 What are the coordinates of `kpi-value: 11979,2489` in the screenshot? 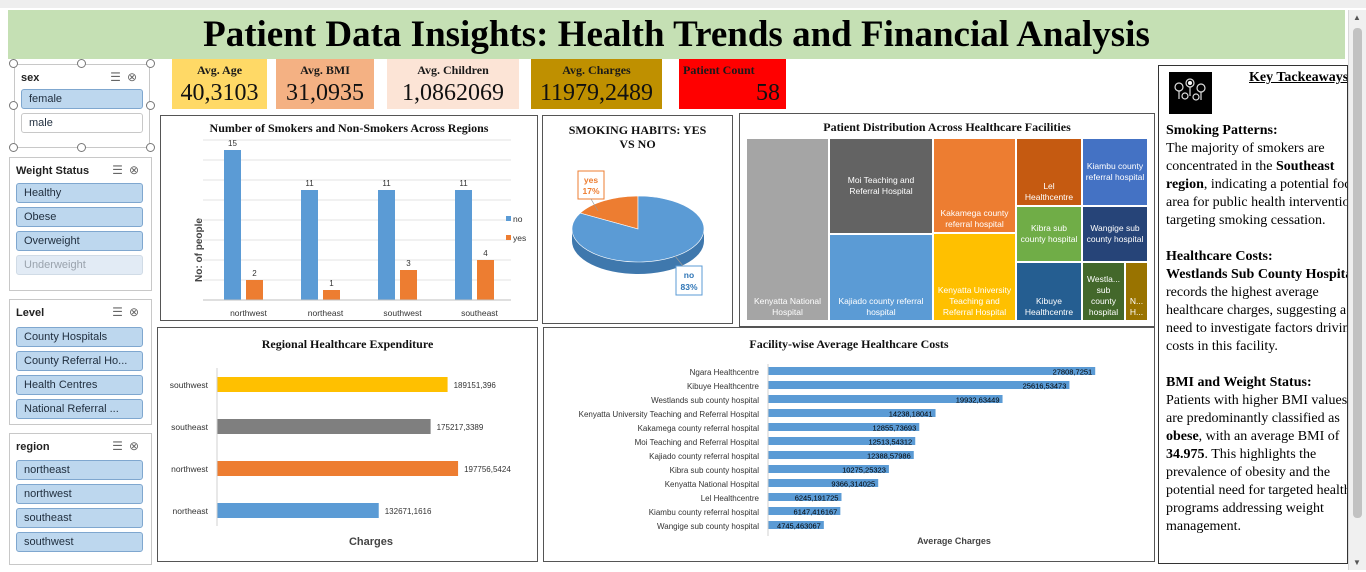 It's located at (596, 93).